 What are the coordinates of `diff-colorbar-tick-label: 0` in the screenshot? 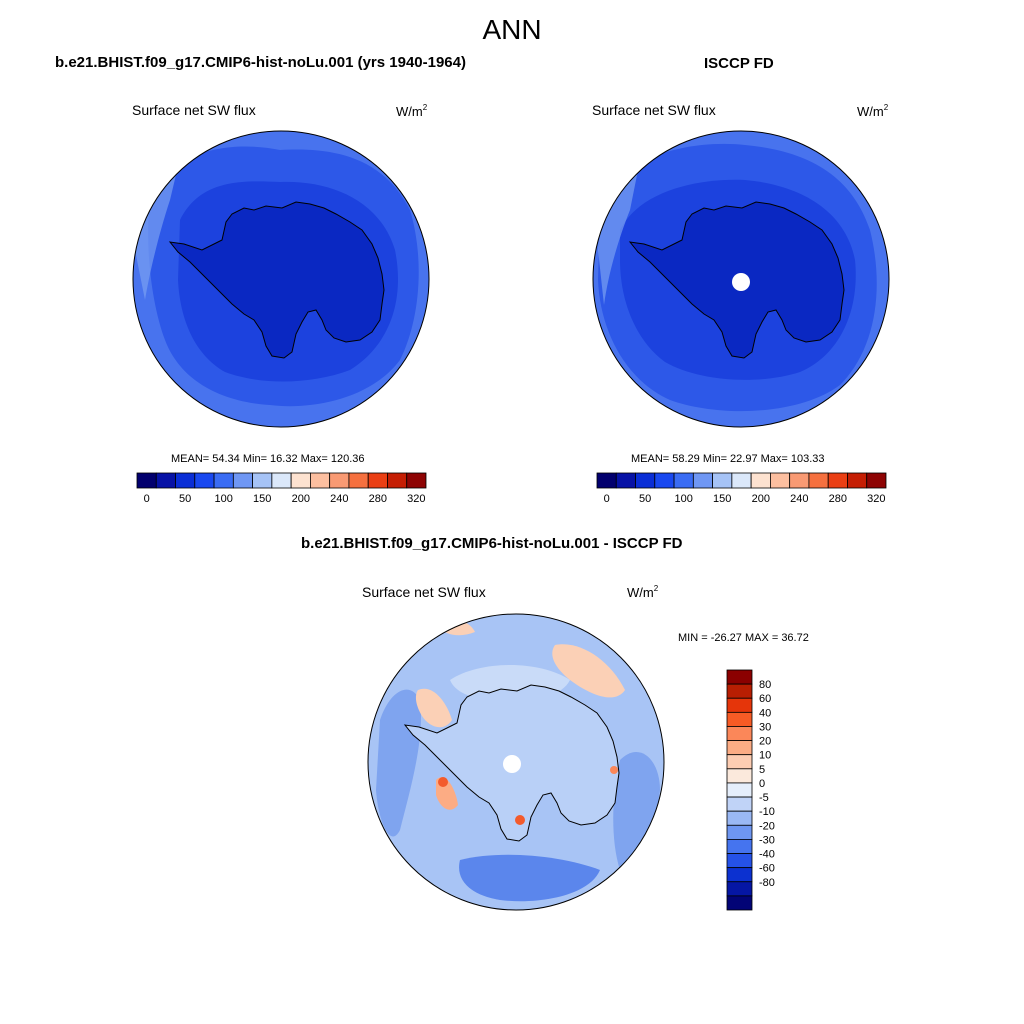 It's located at (762, 784).